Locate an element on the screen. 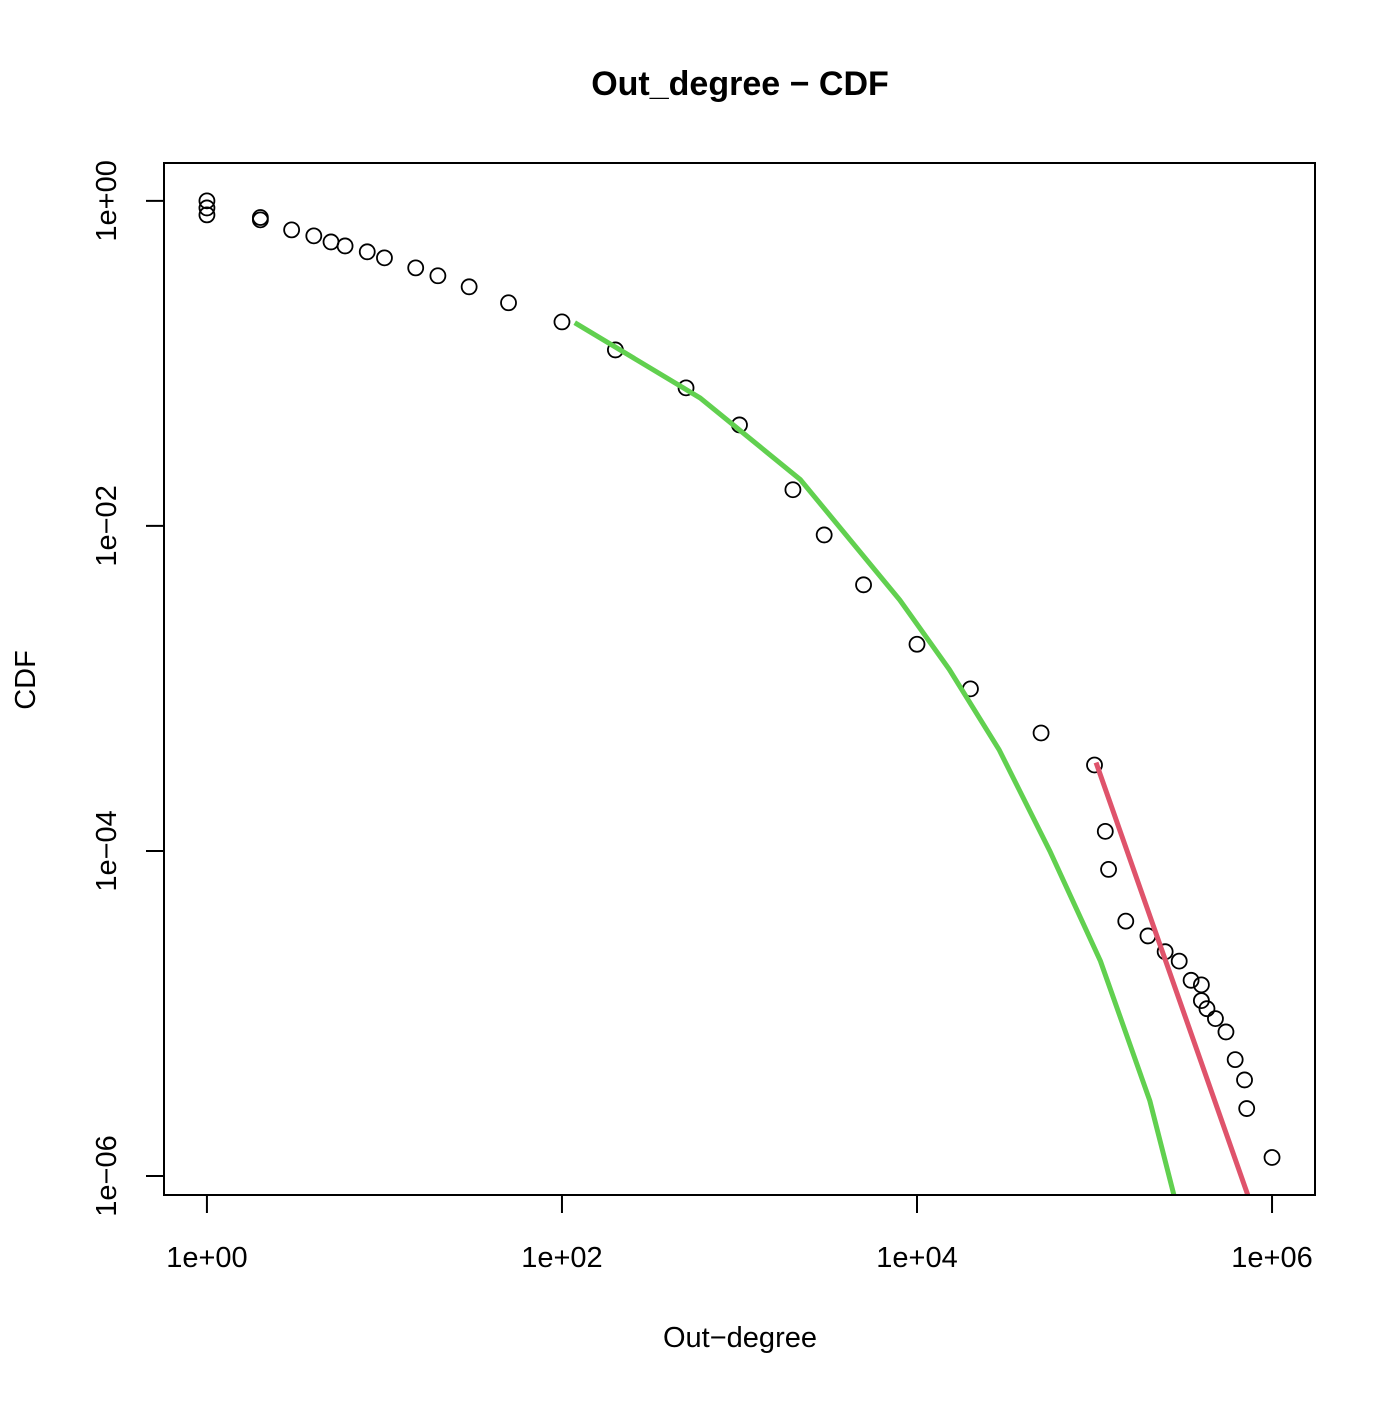 The height and width of the screenshot is (1405, 1400). chart-title: Out_degree − CDF is located at coordinates (740, 84).